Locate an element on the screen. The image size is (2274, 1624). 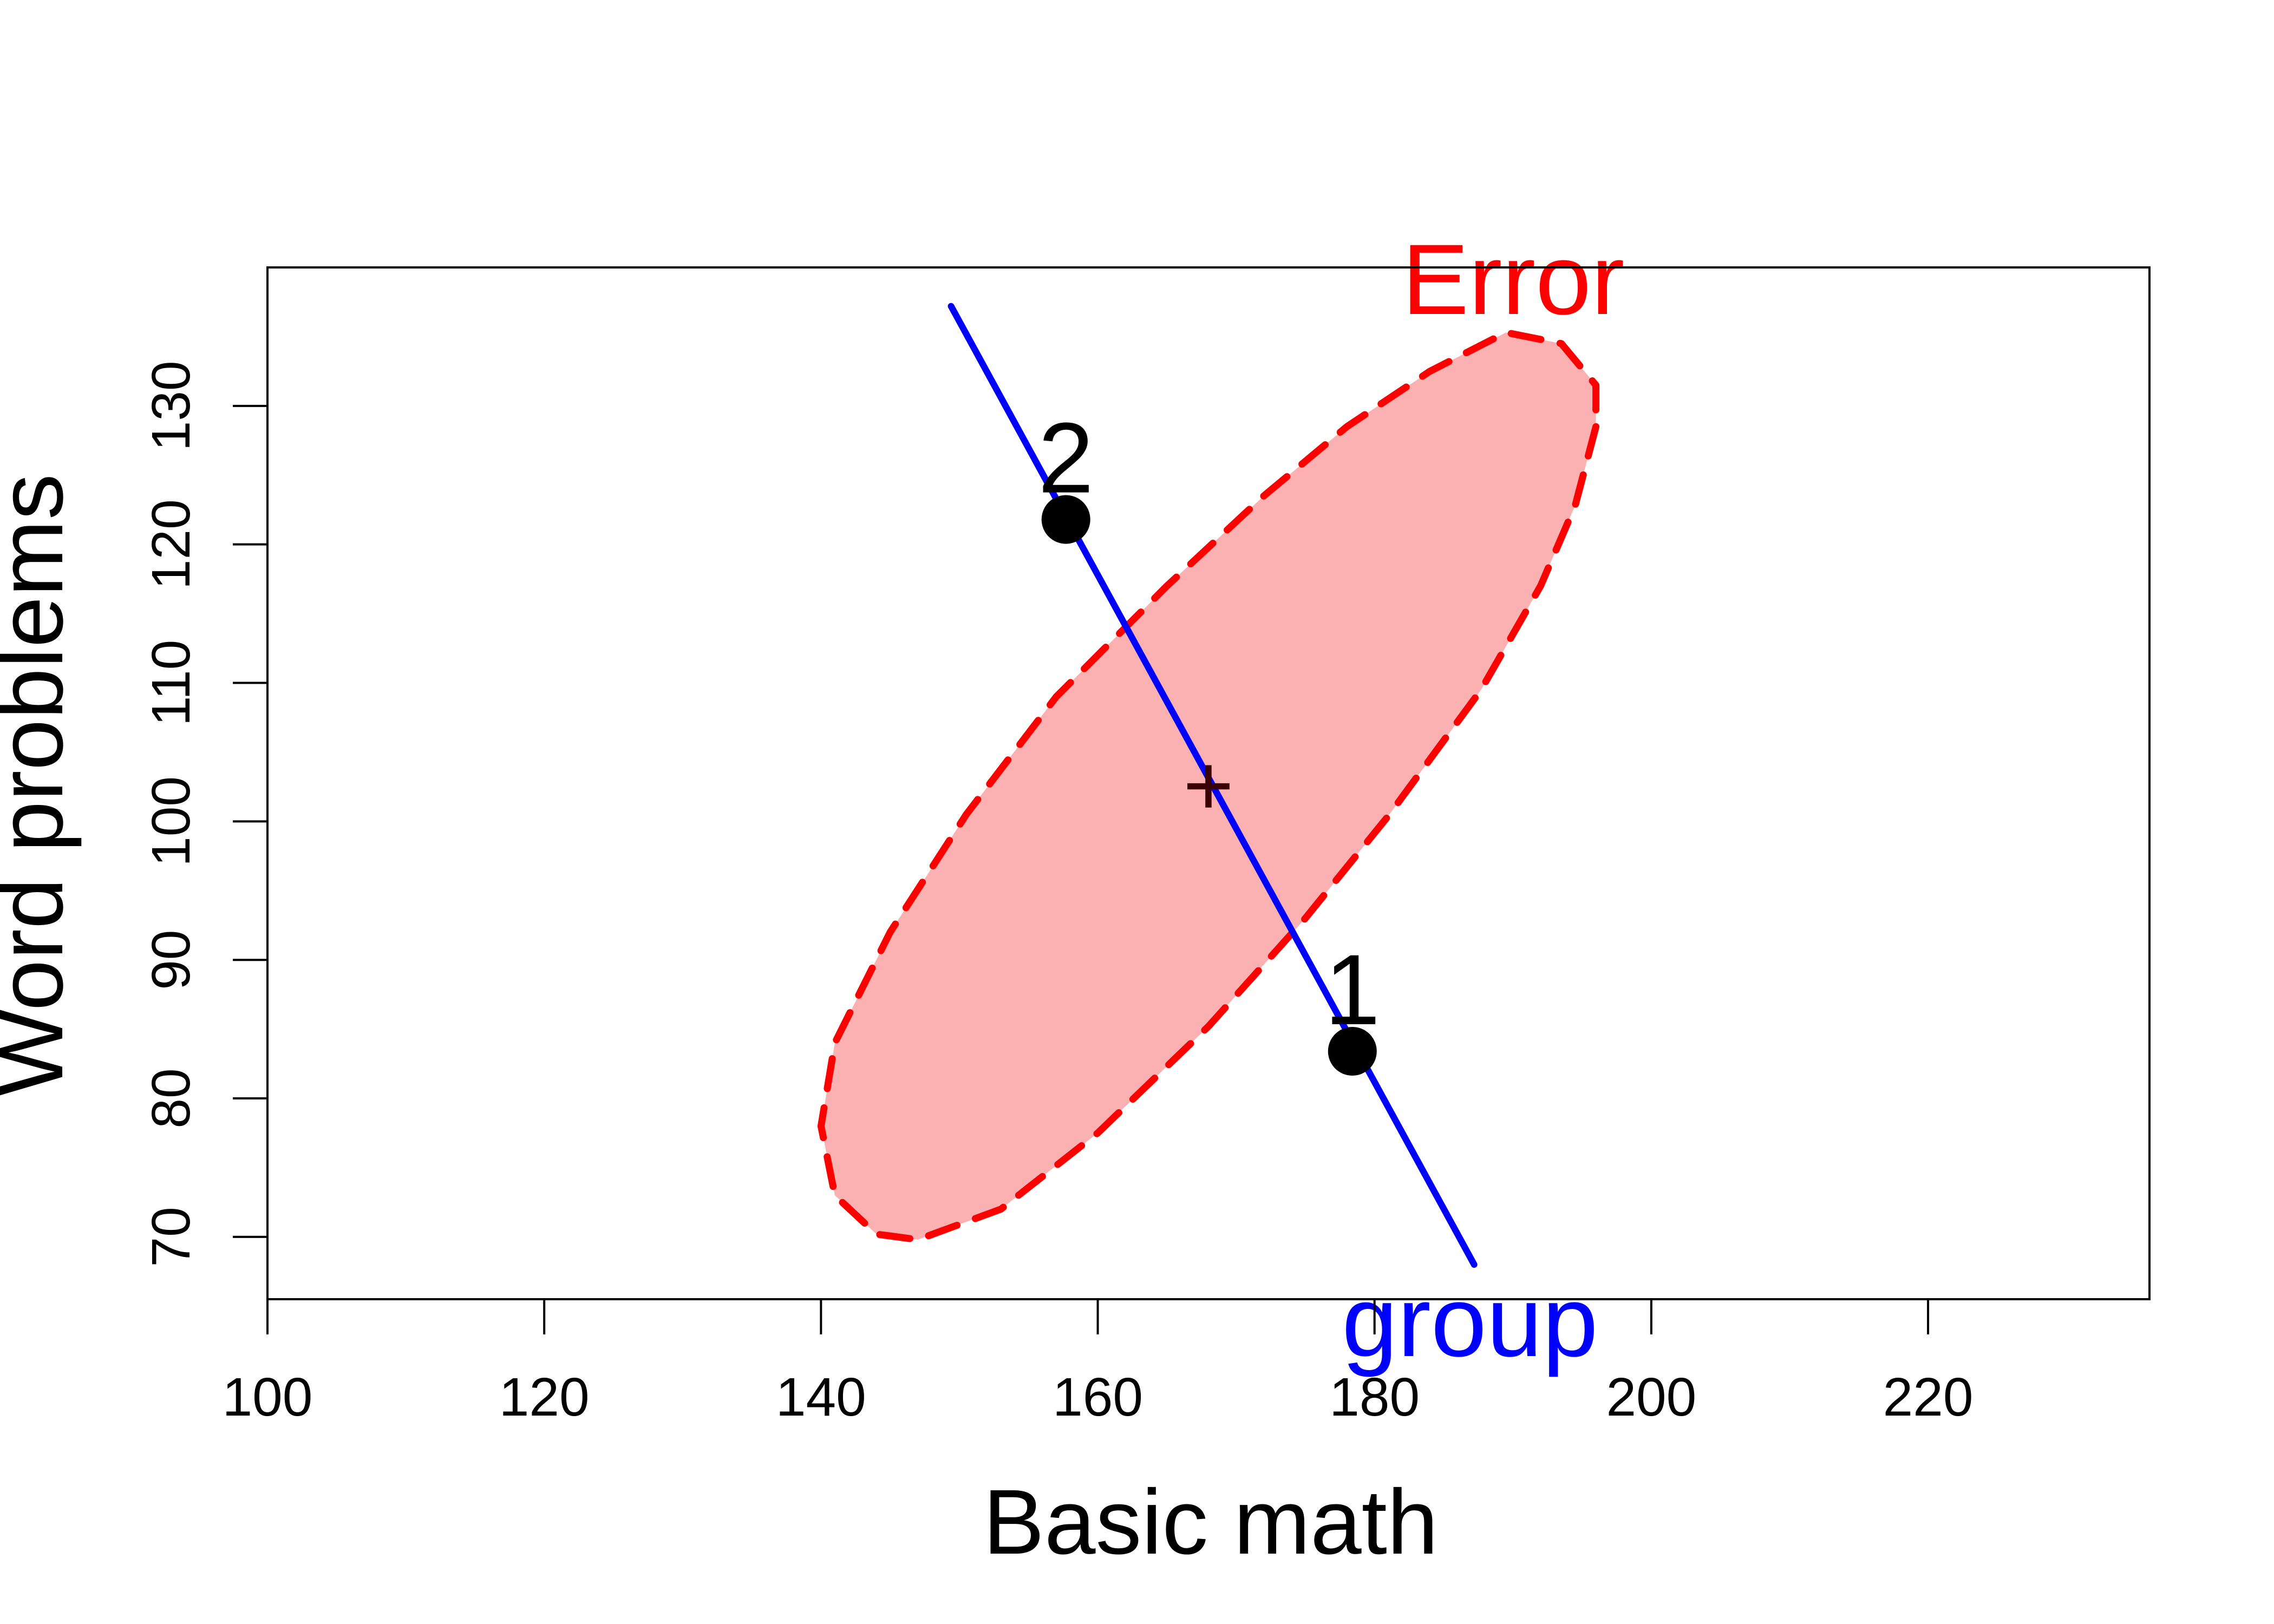
y-tick-label: 110 is located at coordinates (171, 683).